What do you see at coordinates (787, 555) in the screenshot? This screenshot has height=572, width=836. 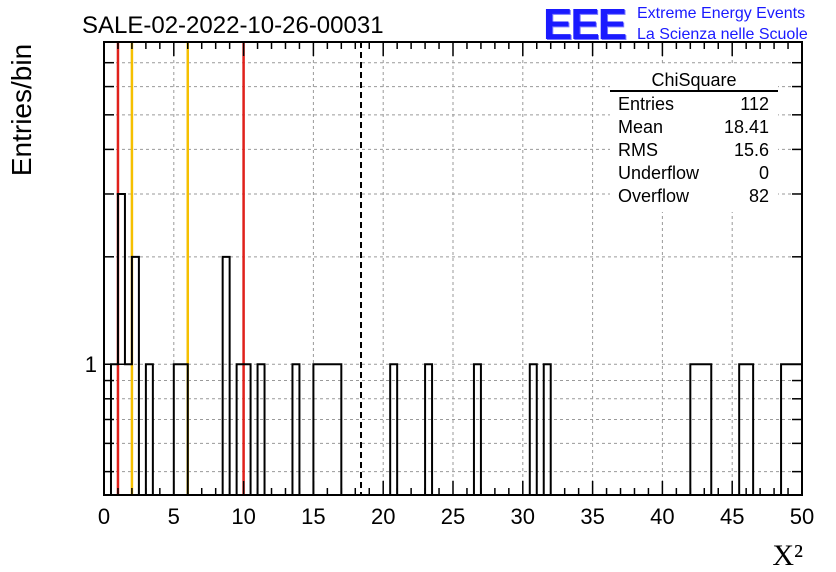 I see `x-axis-label: X²` at bounding box center [787, 555].